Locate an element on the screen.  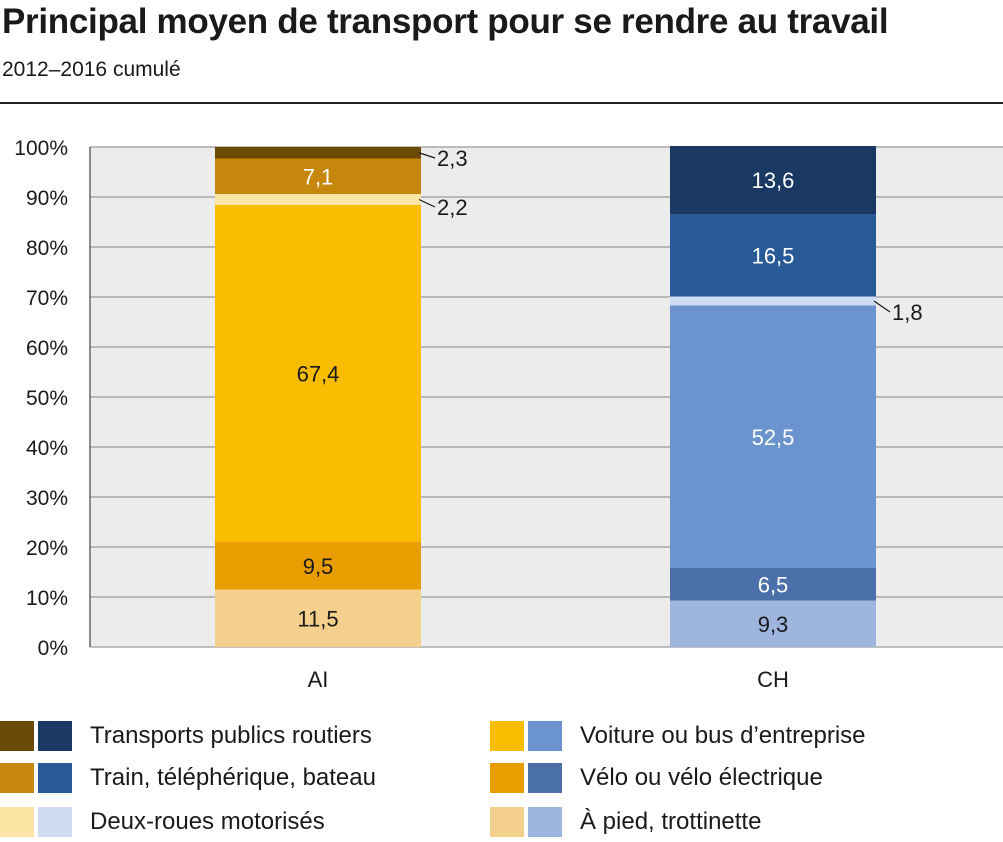
legend-item-5: À pied, trottinette is located at coordinates (625, 822).